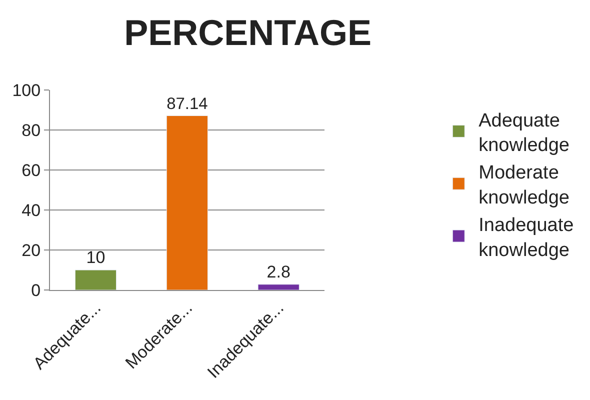  I want to click on data-label: 10, so click(96, 257).